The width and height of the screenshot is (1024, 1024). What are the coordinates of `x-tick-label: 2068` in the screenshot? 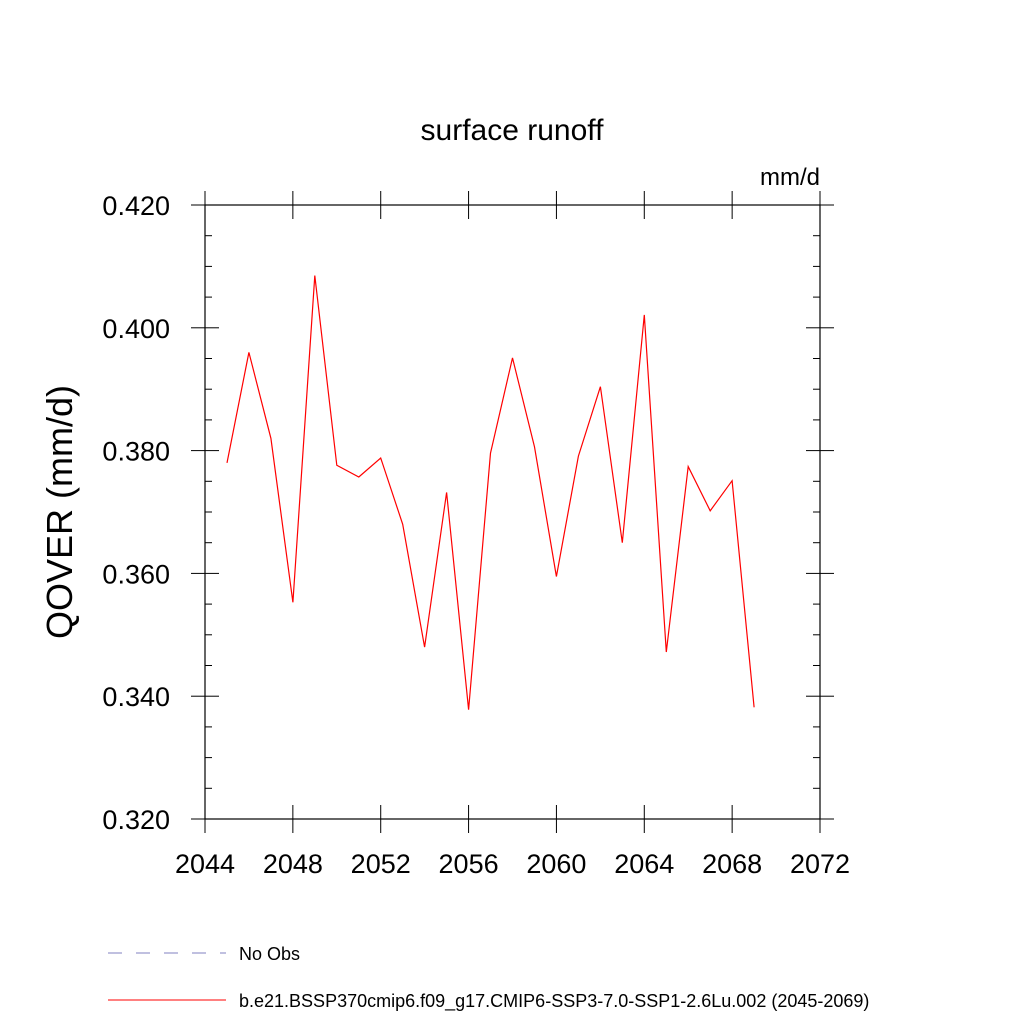 It's located at (732, 864).